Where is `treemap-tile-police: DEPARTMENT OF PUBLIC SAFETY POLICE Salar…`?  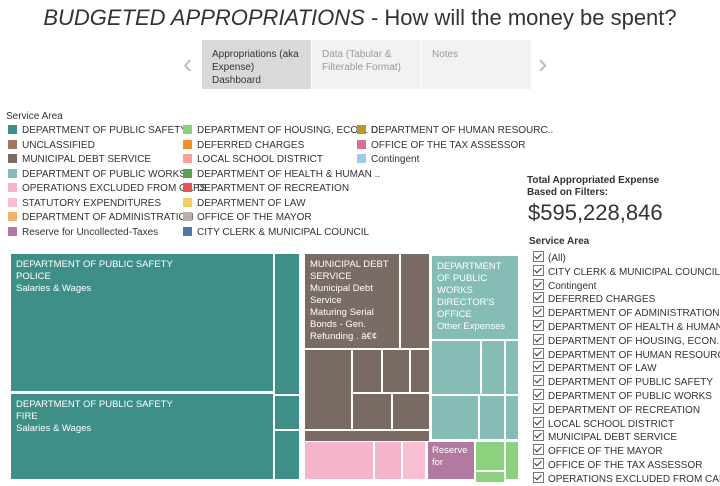 treemap-tile-police: DEPARTMENT OF PUBLIC SAFETY POLICE Salar… is located at coordinates (142, 322).